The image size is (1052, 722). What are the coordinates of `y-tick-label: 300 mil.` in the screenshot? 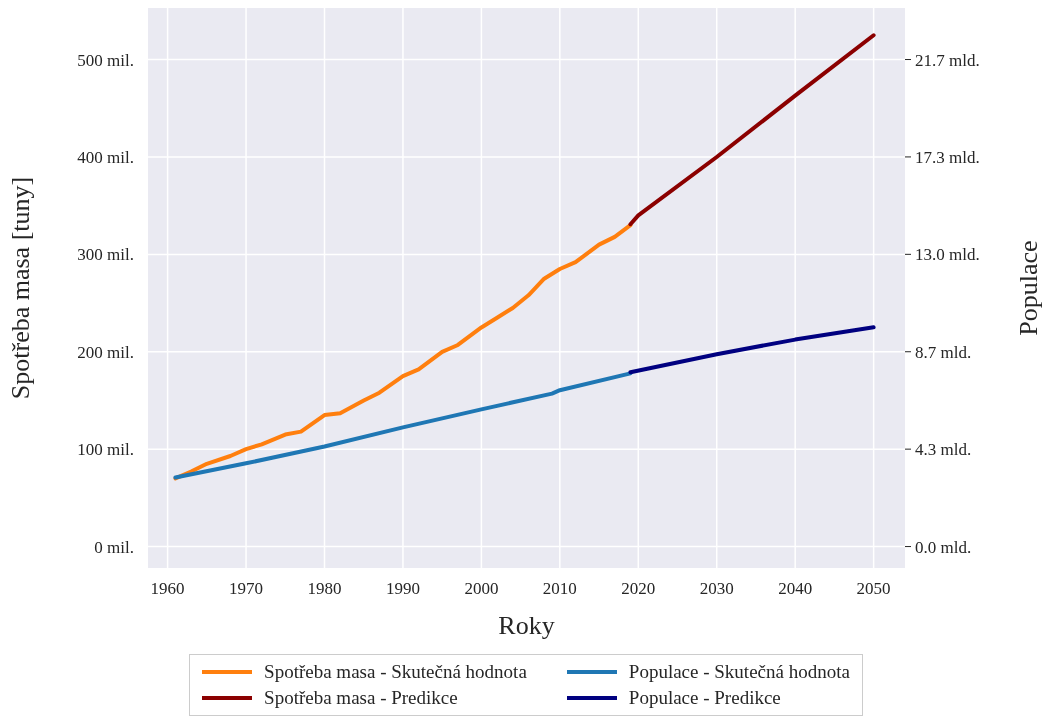 It's located at (105, 255).